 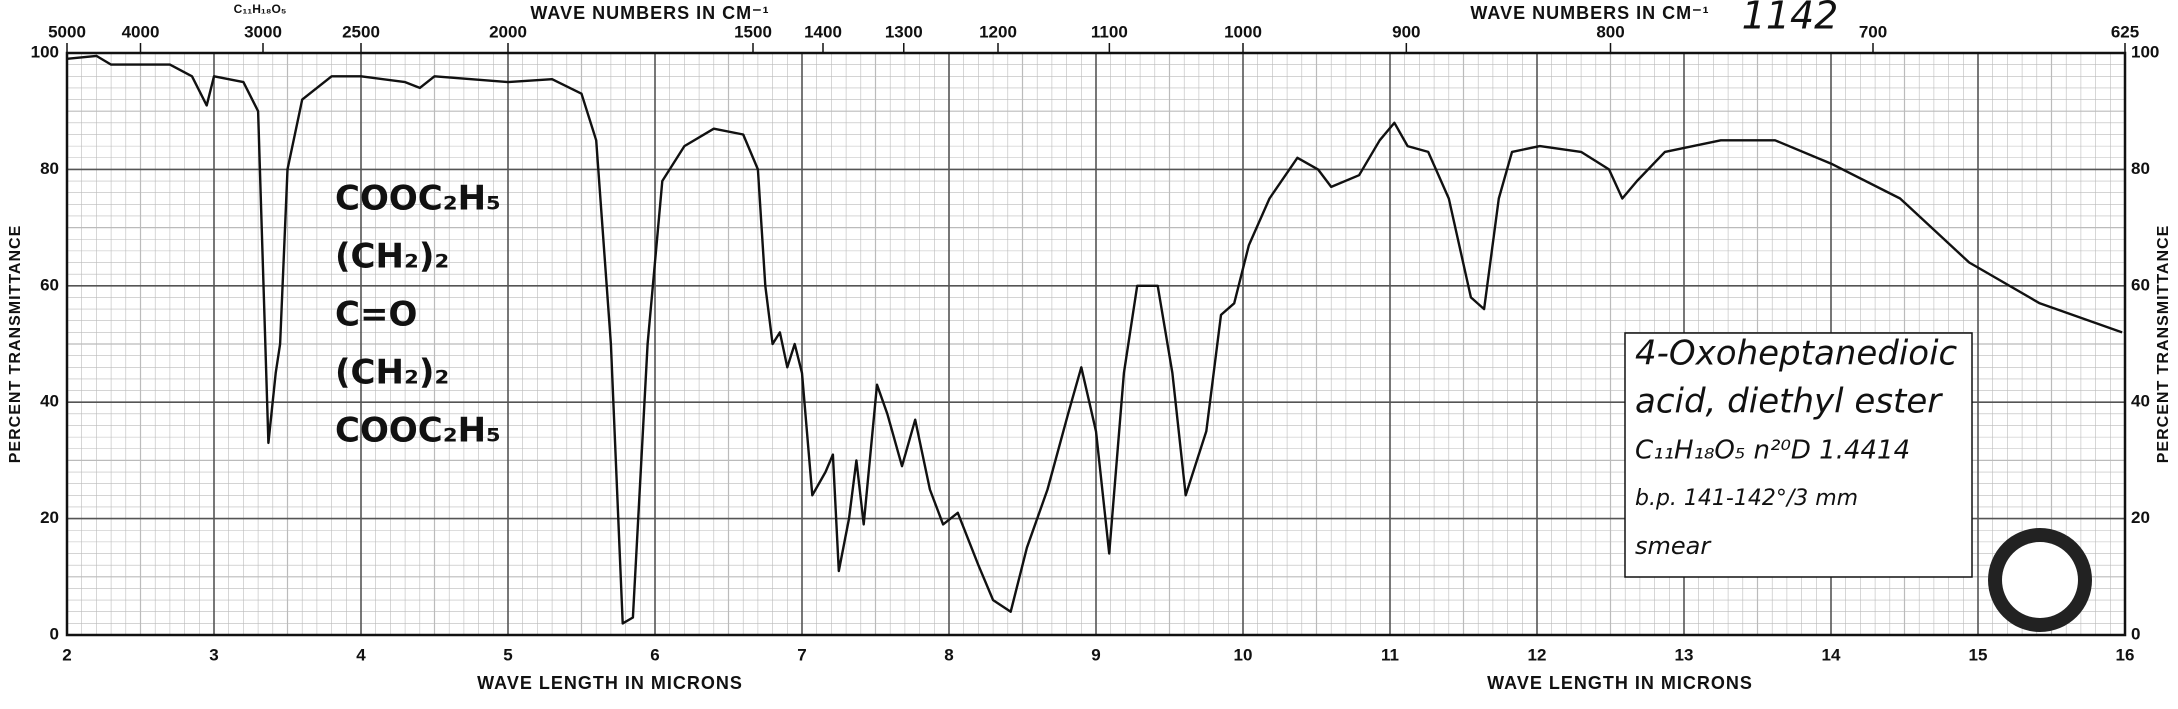 What do you see at coordinates (1109, 31) in the screenshot?
I see `top-tick-label: 1100` at bounding box center [1109, 31].